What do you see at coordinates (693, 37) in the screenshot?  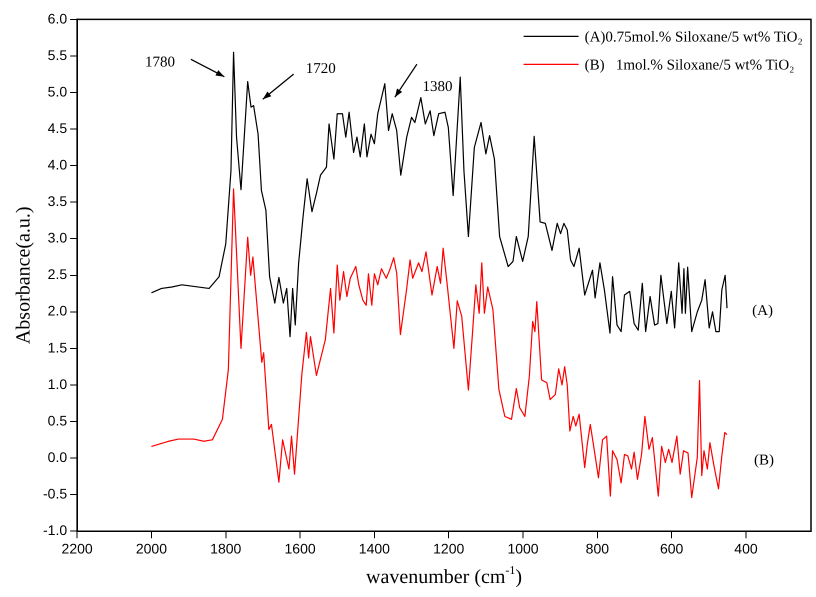 I see `legend-label: (A)0.75mol.% Siloxane/5 wt% TiO₂` at bounding box center [693, 37].